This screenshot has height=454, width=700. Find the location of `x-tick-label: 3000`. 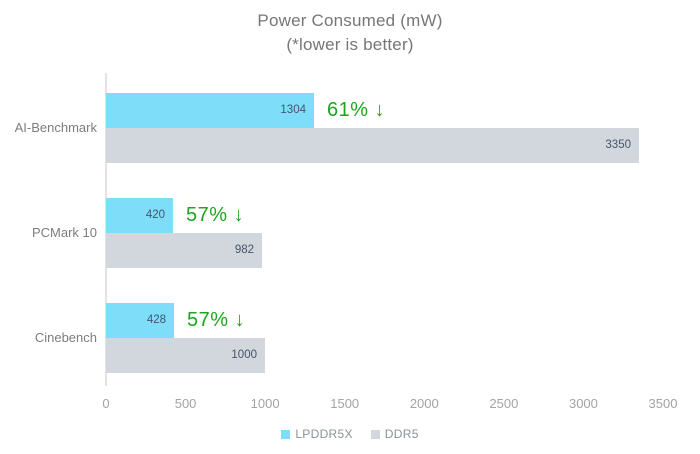

x-tick-label: 3000 is located at coordinates (583, 403).